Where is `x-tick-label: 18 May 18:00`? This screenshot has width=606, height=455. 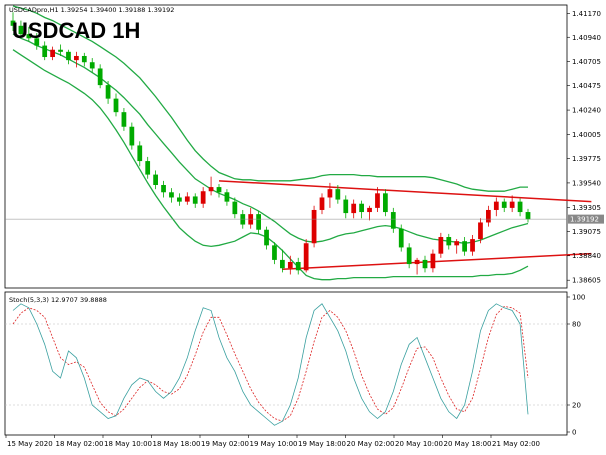 x-tick-label: 18 May 18:00 is located at coordinates (177, 444).